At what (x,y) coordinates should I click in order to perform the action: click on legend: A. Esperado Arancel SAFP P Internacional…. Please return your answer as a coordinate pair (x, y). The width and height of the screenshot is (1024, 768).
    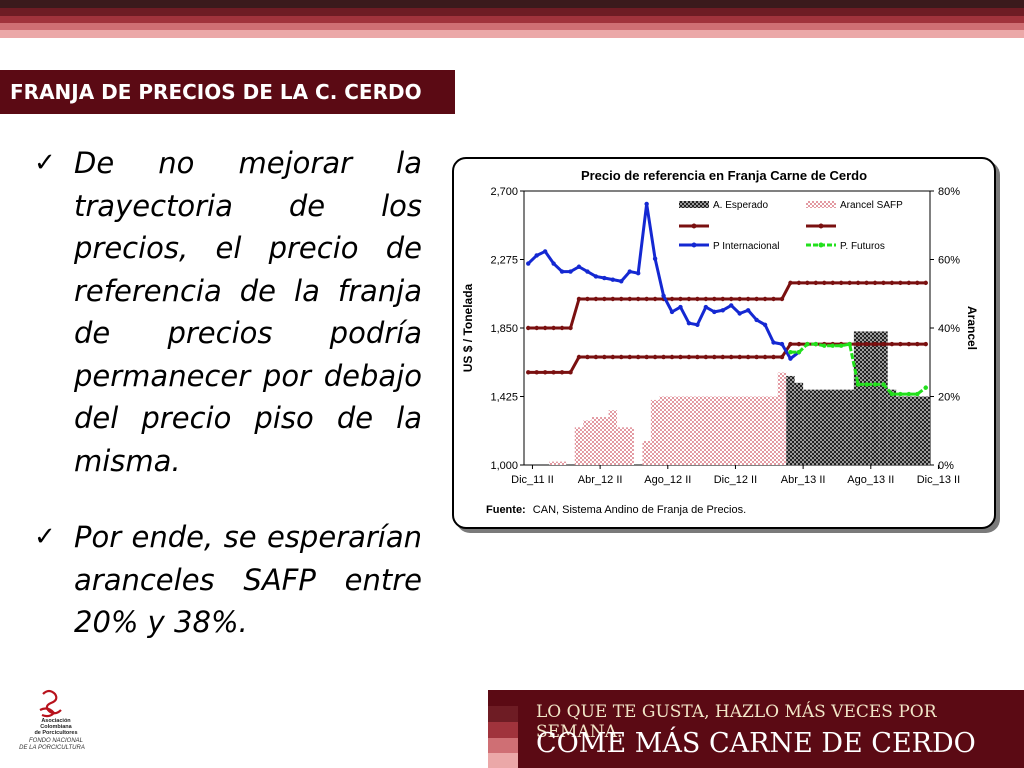
    Looking at the image, I should click on (791, 226).